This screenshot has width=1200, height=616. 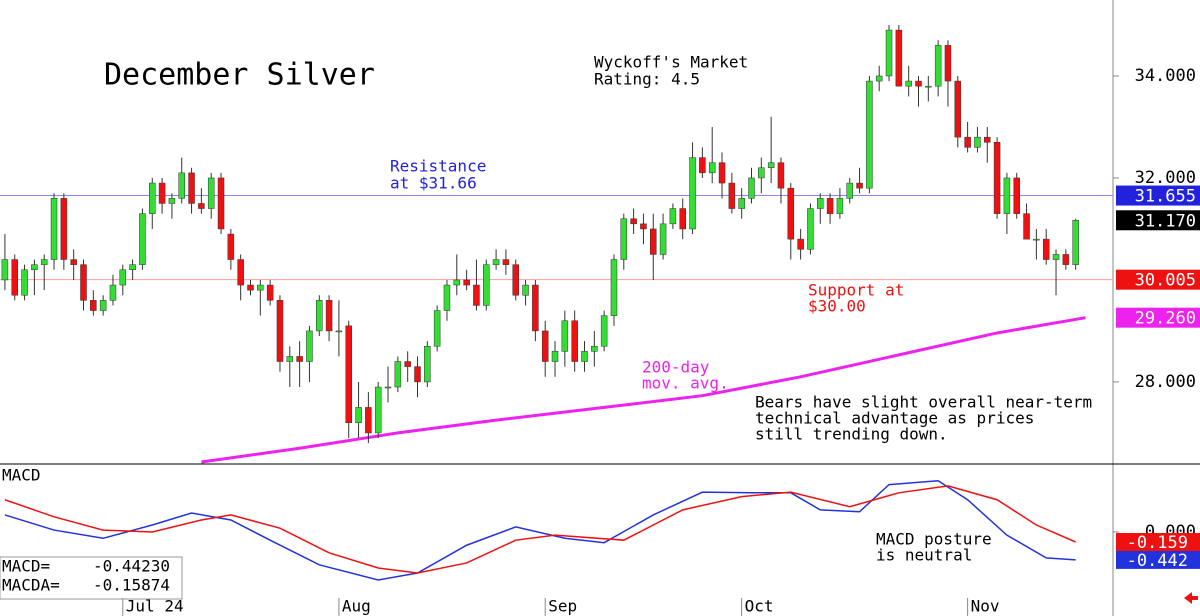 What do you see at coordinates (924, 555) in the screenshot?
I see `note: is neutral` at bounding box center [924, 555].